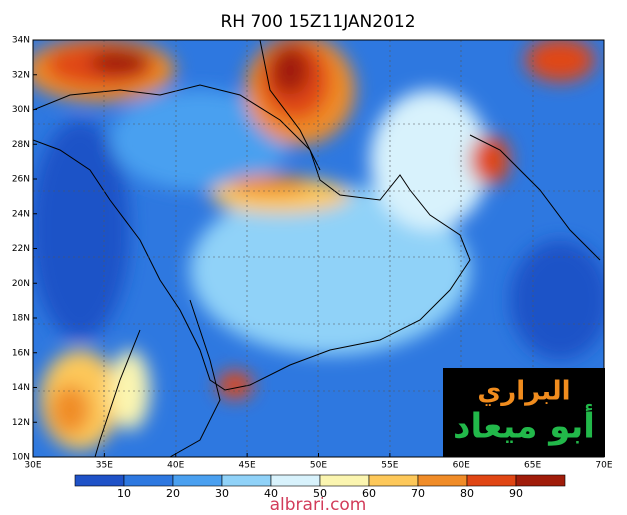 Image resolution: width=627 pixels, height=515 pixels. Describe the element at coordinates (175, 466) in the screenshot. I see `lon-label: 40E` at that location.